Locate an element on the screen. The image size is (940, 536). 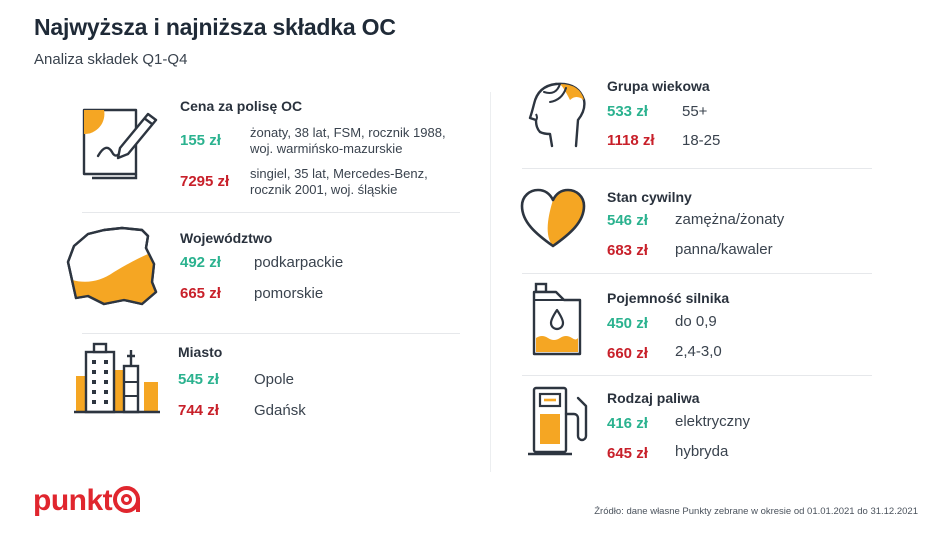
price-low: 545 zł is located at coordinates (198, 379).